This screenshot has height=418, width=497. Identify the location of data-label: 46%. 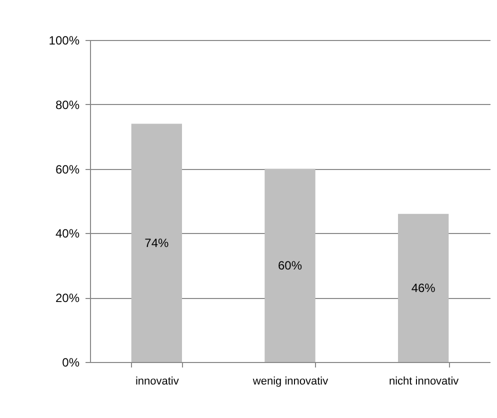
(423, 287).